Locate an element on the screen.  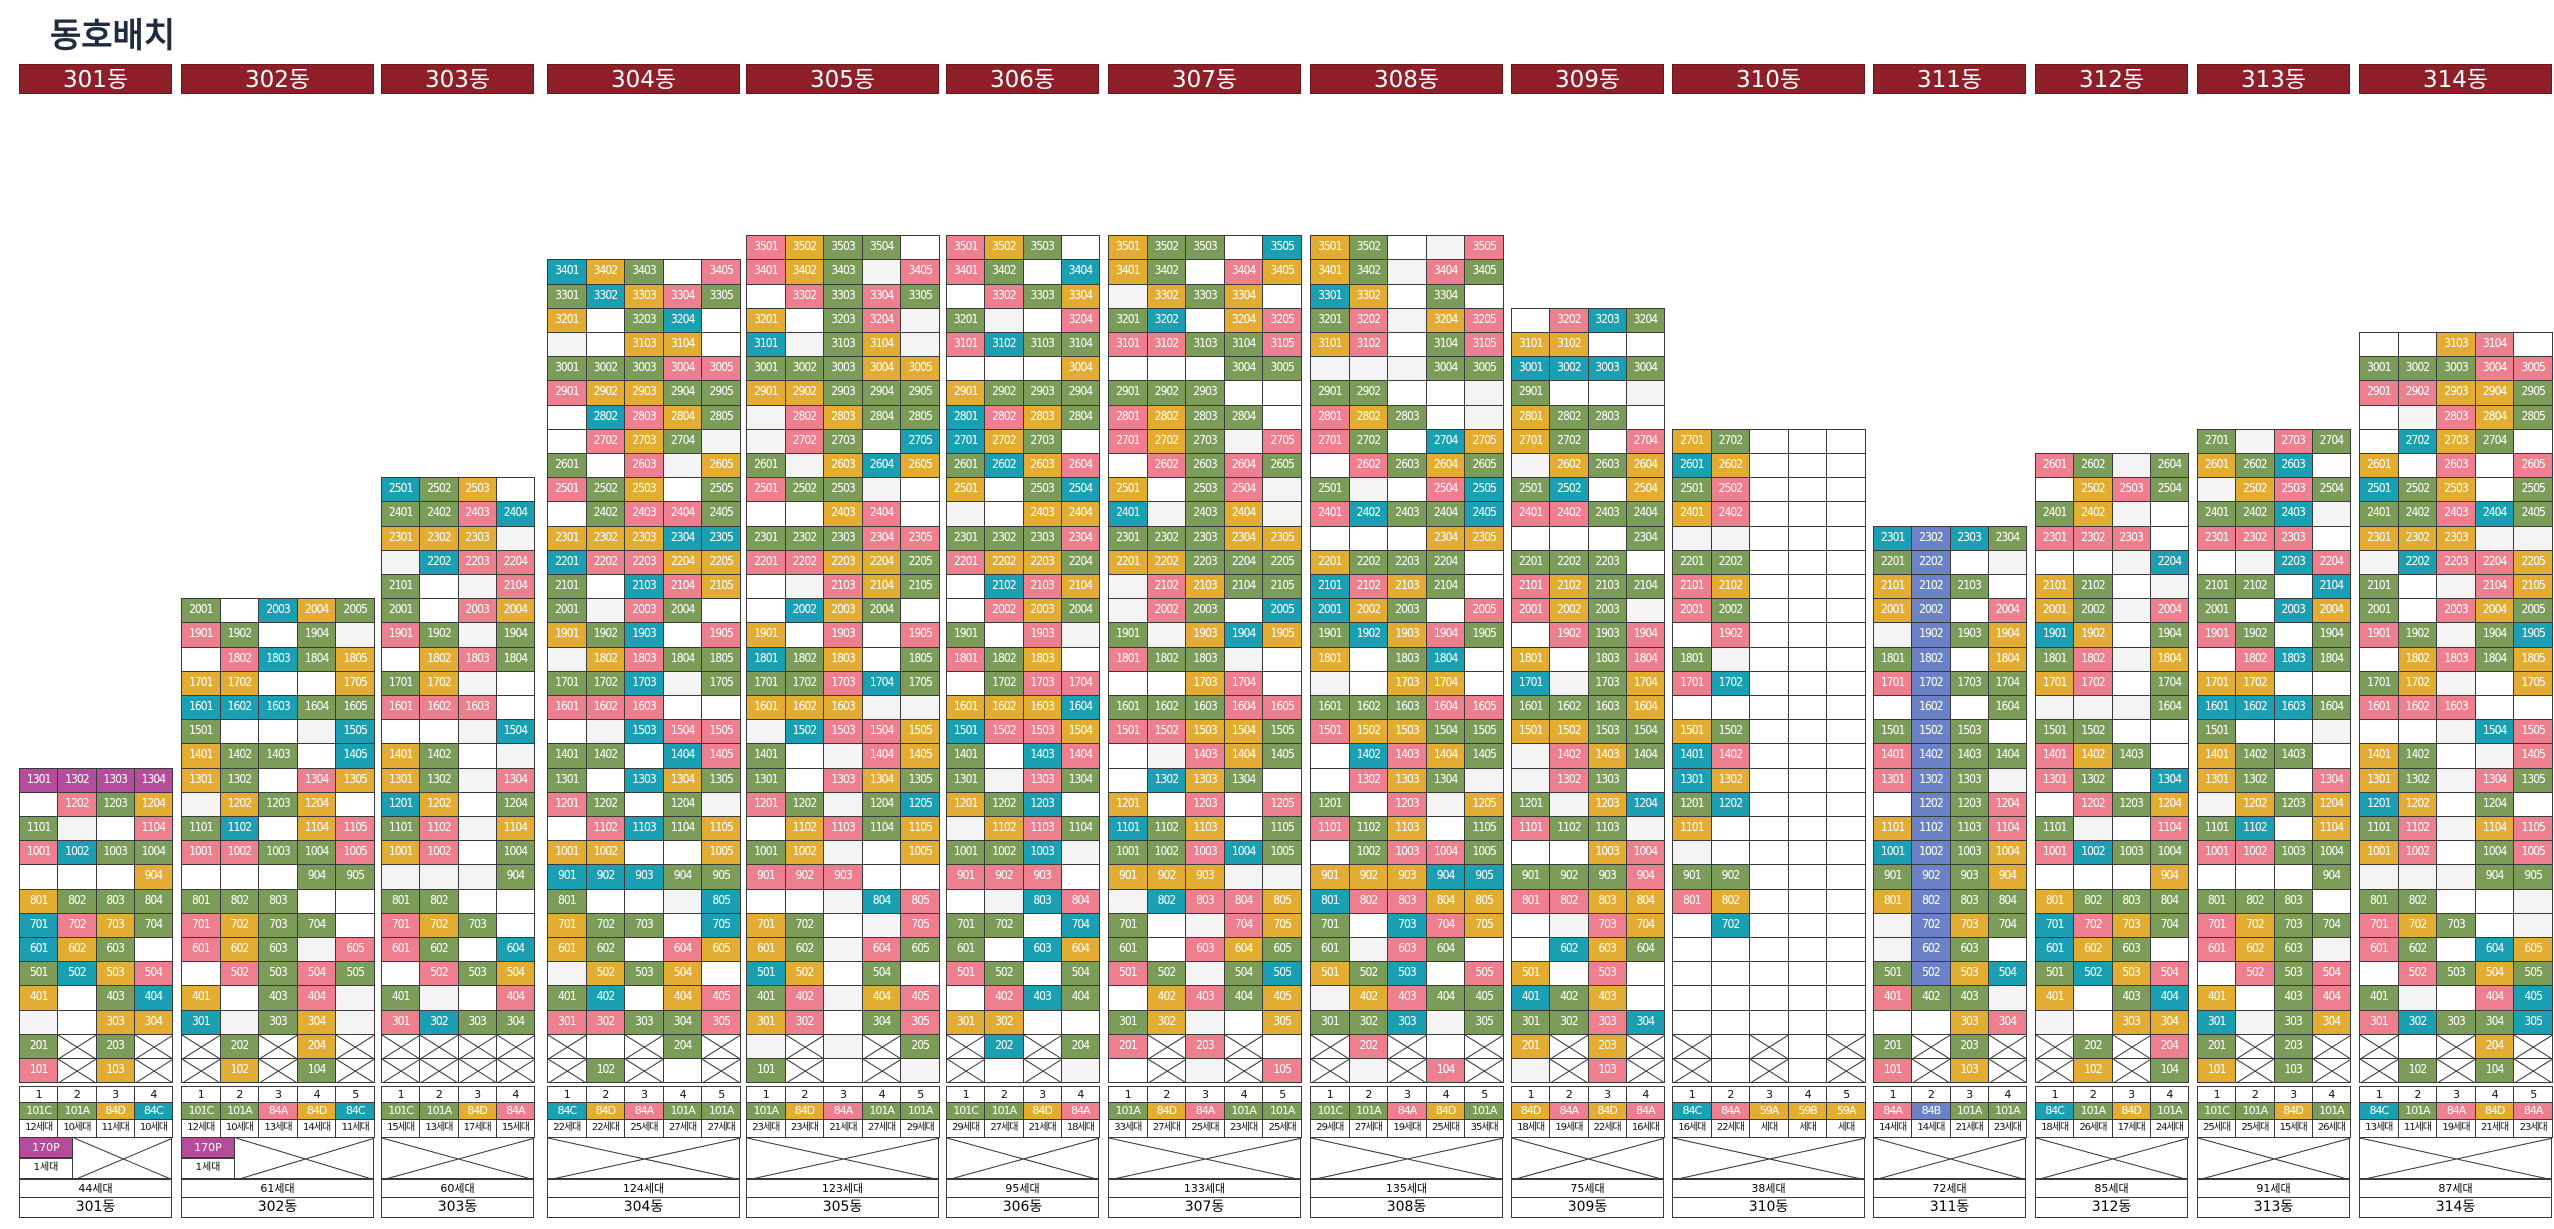
unit-type-label: 59B is located at coordinates (1807, 1111).